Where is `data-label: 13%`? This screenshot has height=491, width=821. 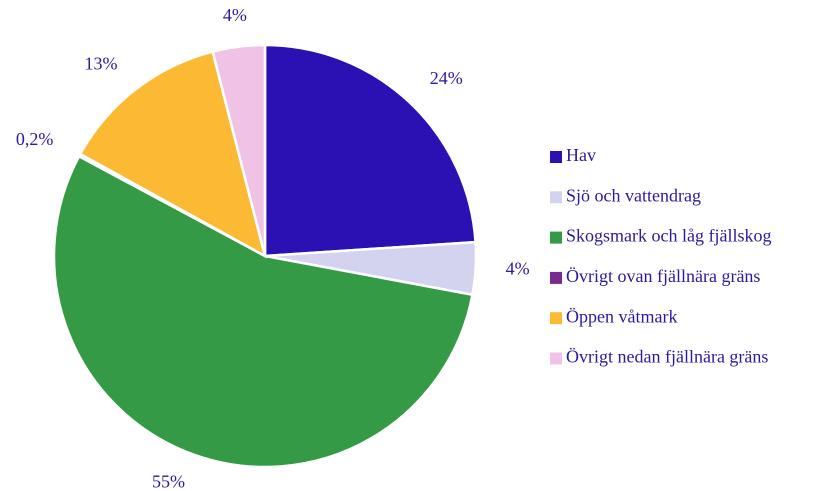
data-label: 13% is located at coordinates (101, 64).